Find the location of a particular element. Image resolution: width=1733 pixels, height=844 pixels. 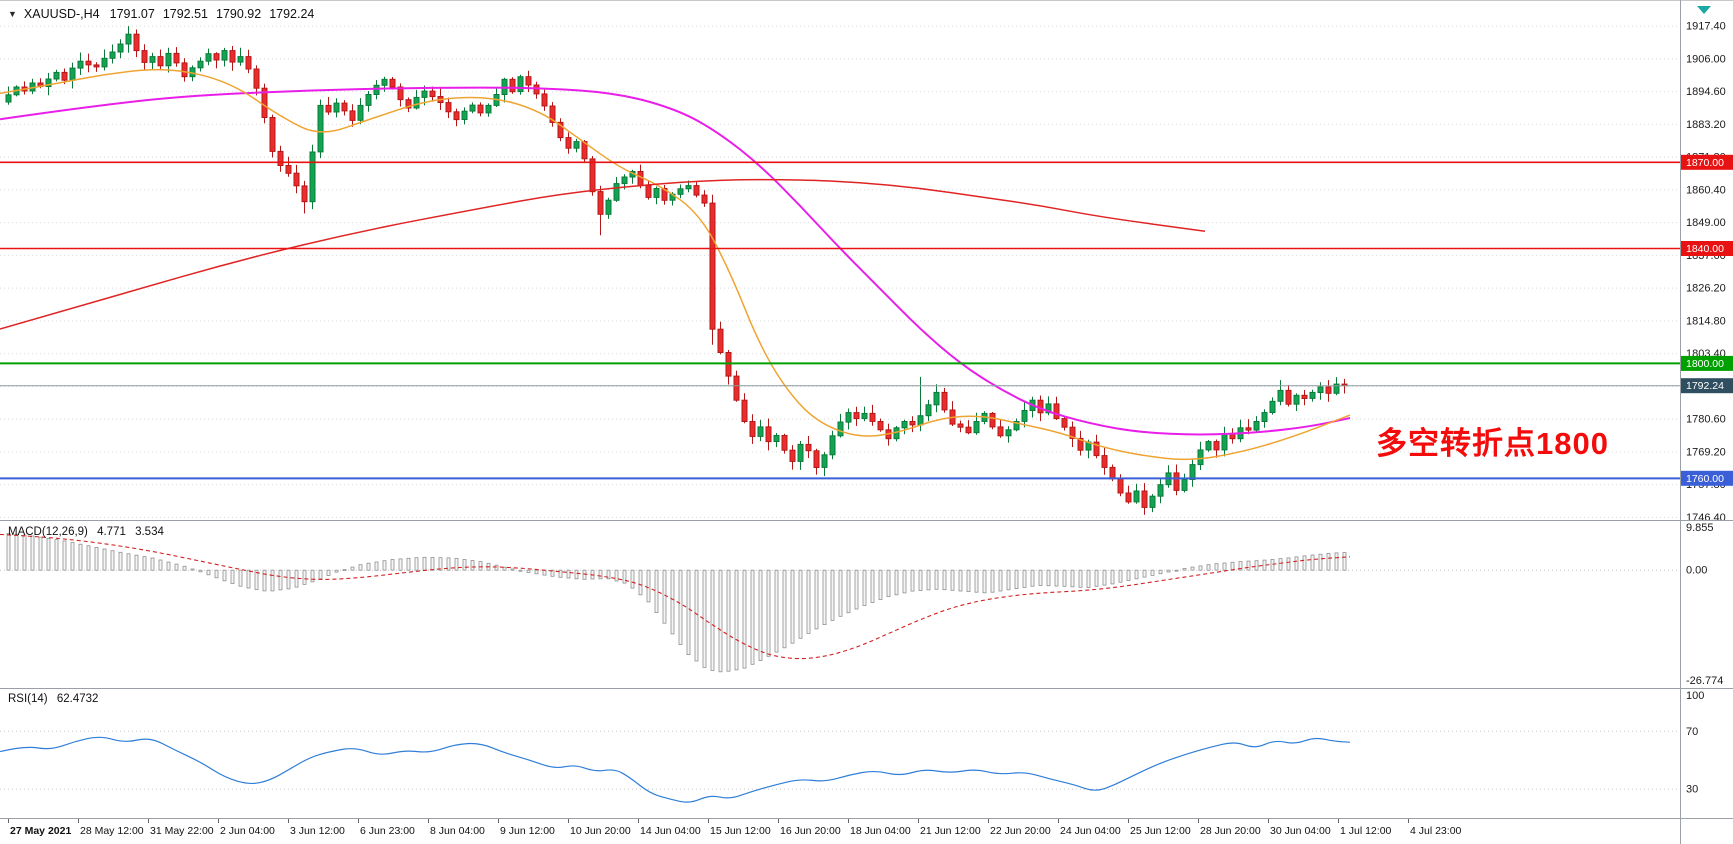

axis-separator is located at coordinates (1680, 831).